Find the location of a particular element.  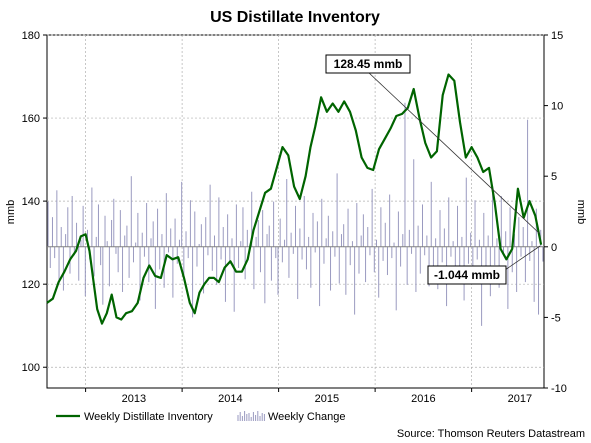

right-tick-label: -5 is located at coordinates (556, 318).